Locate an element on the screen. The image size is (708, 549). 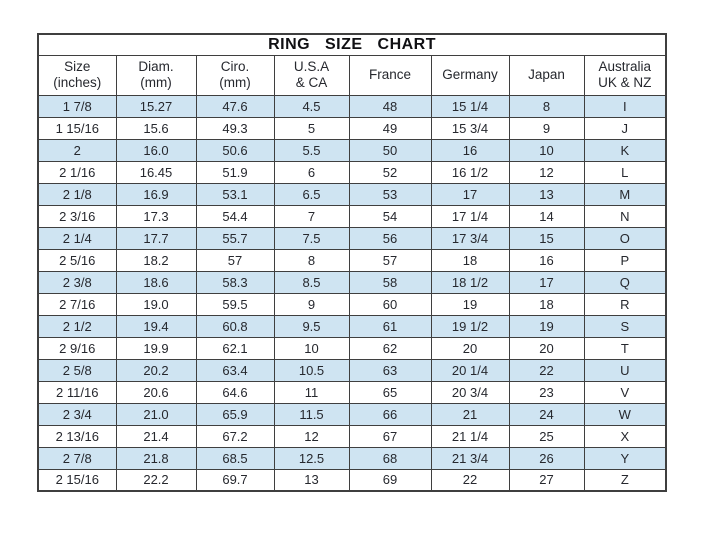
table-row: 2 3/16 17.3 54.4 7 54 17 1/4 14 N is located at coordinates (352, 216).